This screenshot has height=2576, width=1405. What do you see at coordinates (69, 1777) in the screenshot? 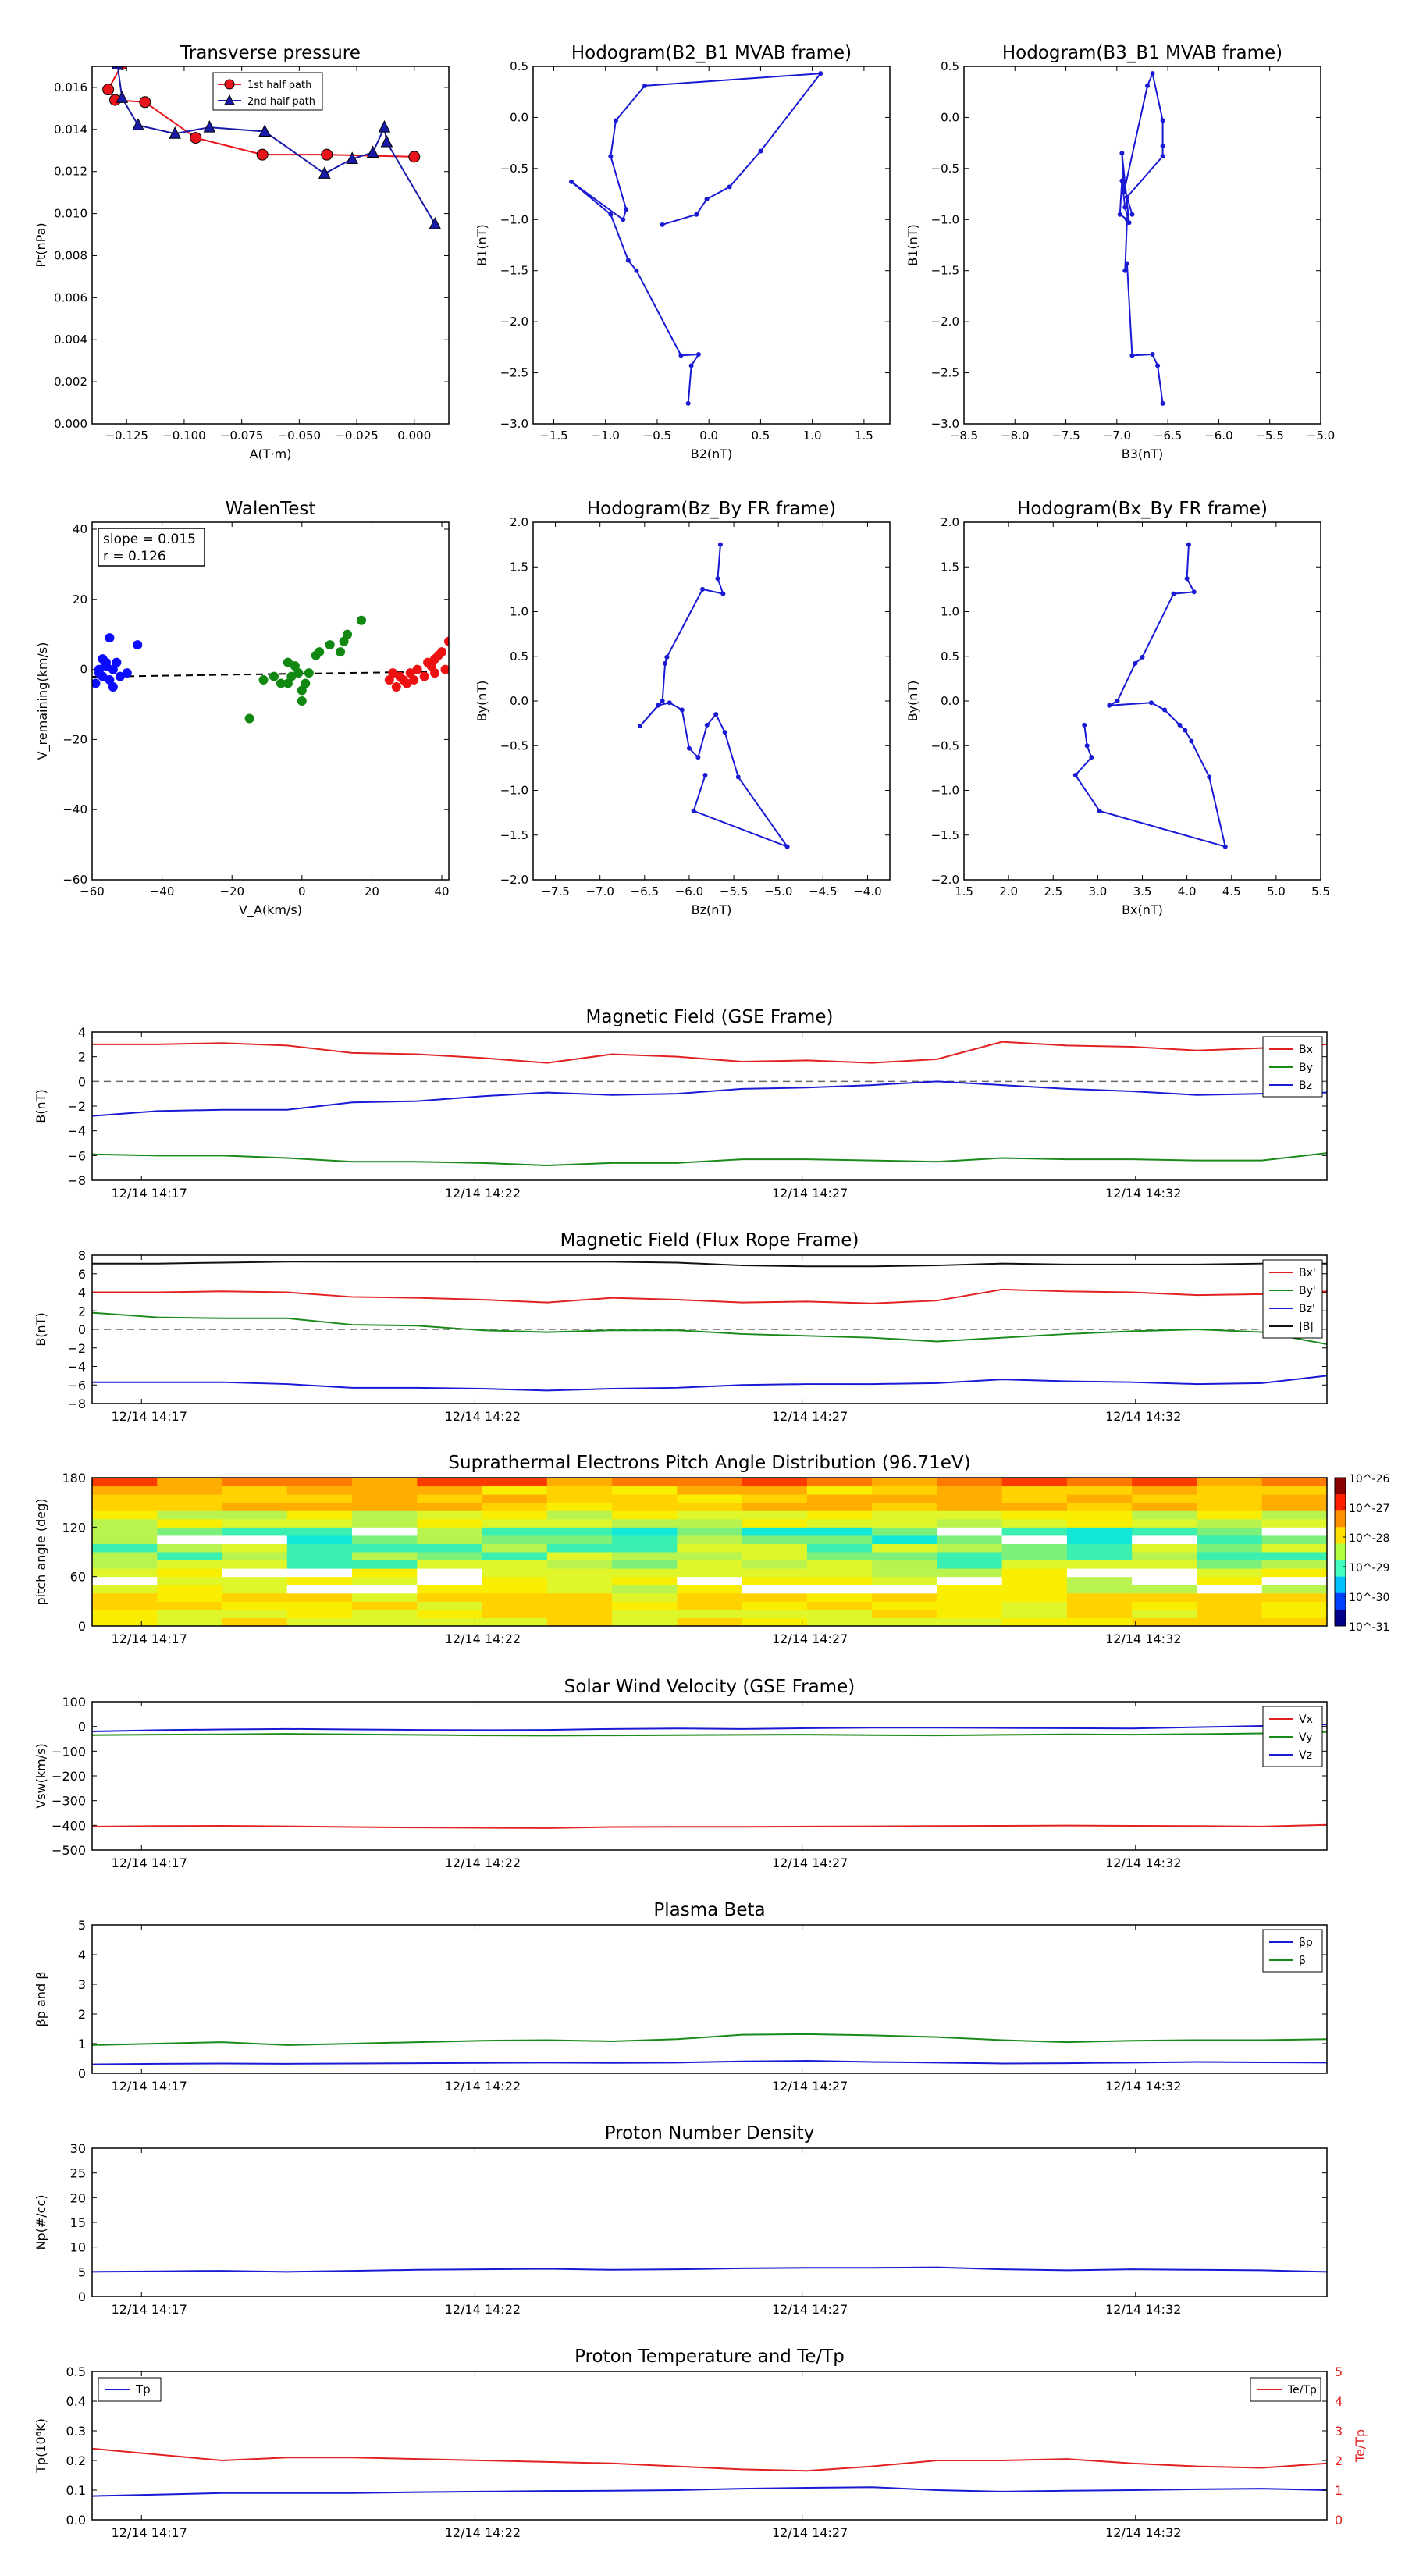
I see `y-tick-label: −200` at bounding box center [69, 1777].